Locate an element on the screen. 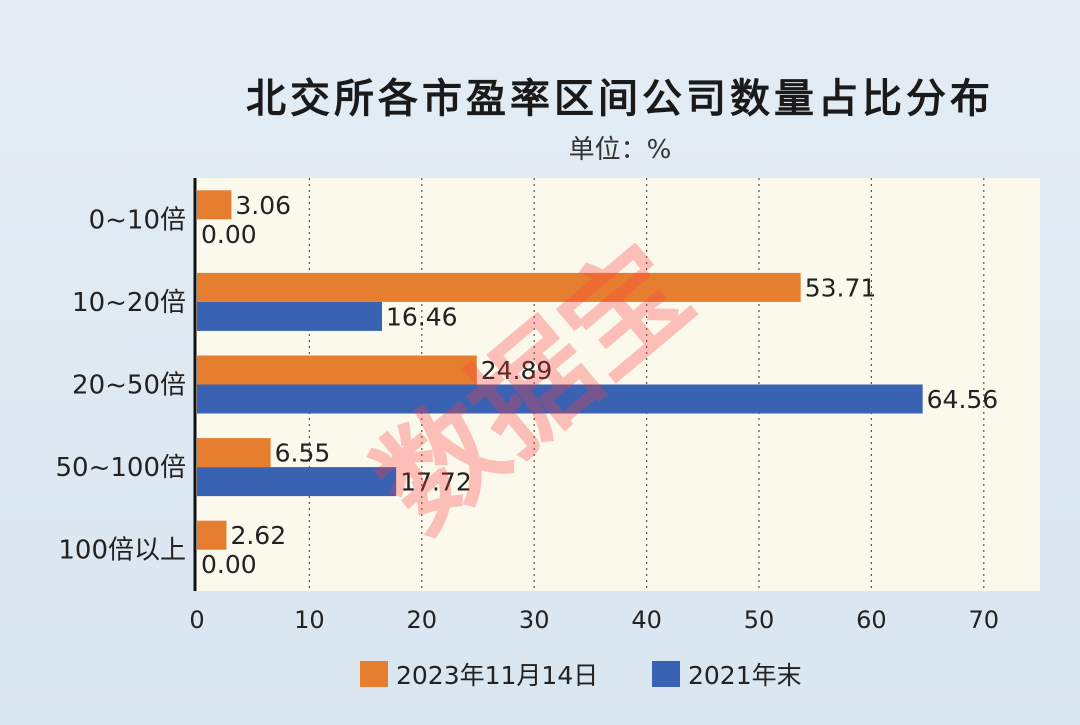 This screenshot has width=1080, height=725. value-label: 24.89 is located at coordinates (517, 370).